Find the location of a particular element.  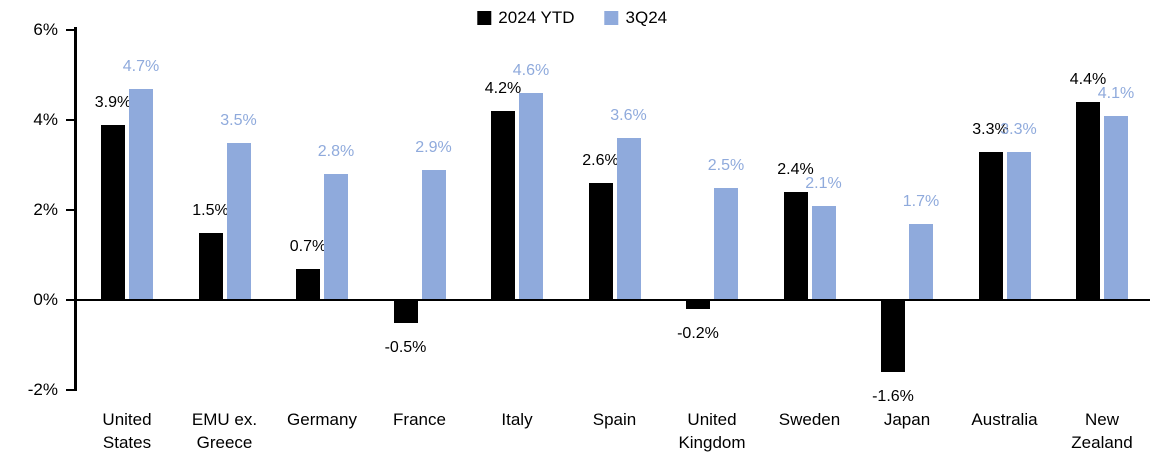

value-label-3q24-spain: 3.6% is located at coordinates (628, 115).